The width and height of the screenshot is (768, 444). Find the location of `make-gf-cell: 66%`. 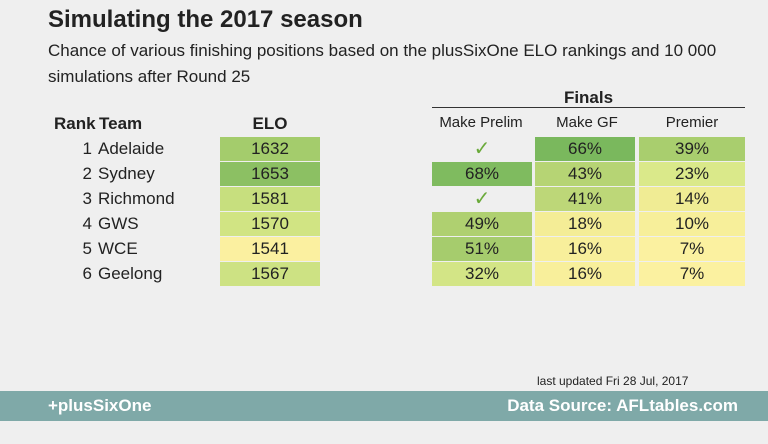

make-gf-cell: 66% is located at coordinates (585, 149).